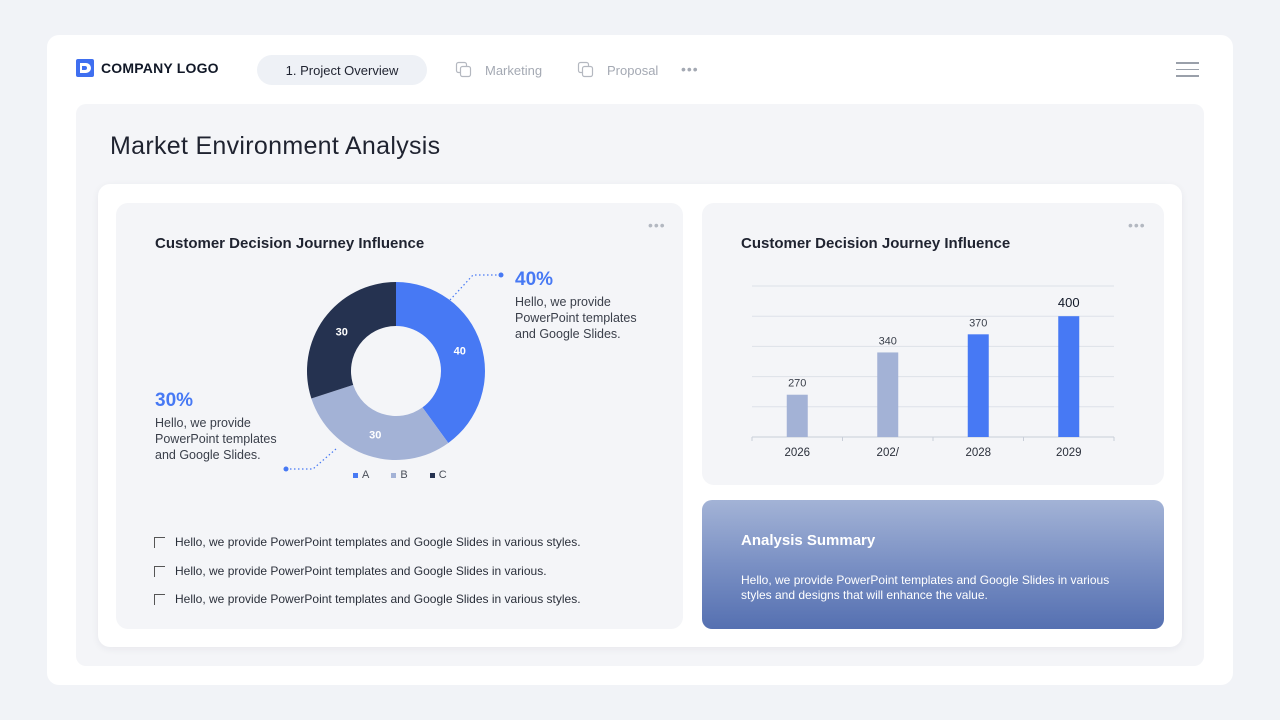 This screenshot has height=720, width=1280. Describe the element at coordinates (160, 68) in the screenshot. I see `logo-text: COMPANY LOGO` at that location.